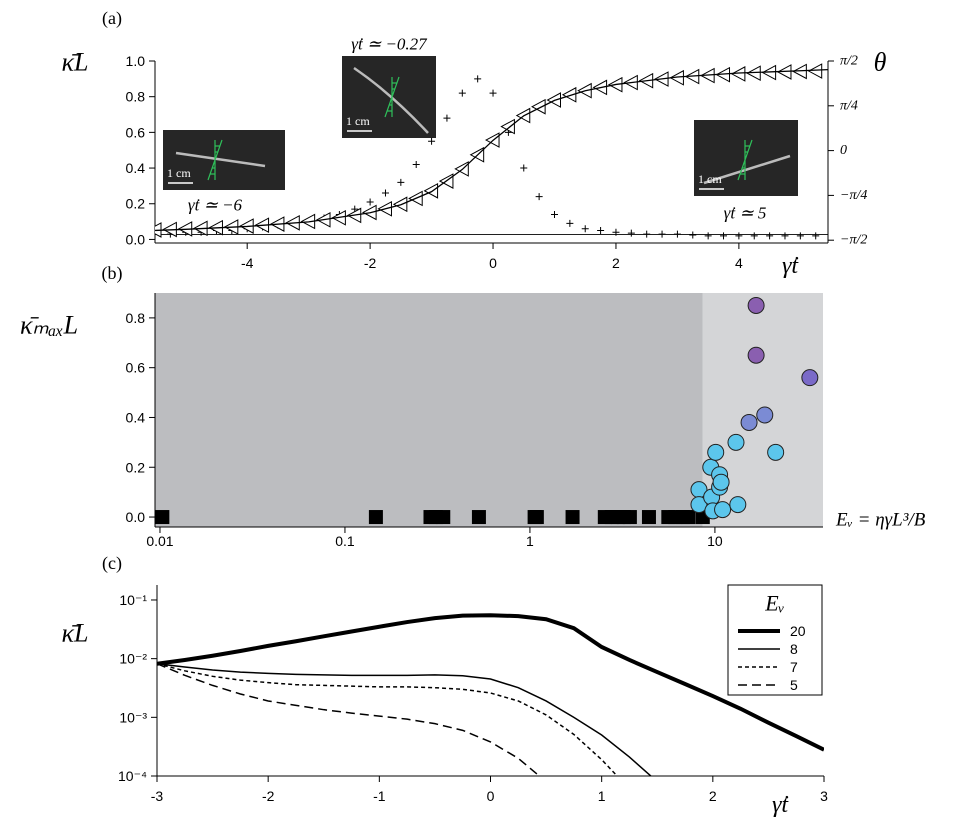 The image size is (970, 828). What do you see at coordinates (824, 796) in the screenshot?
I see `x-tick-label: 3` at bounding box center [824, 796].